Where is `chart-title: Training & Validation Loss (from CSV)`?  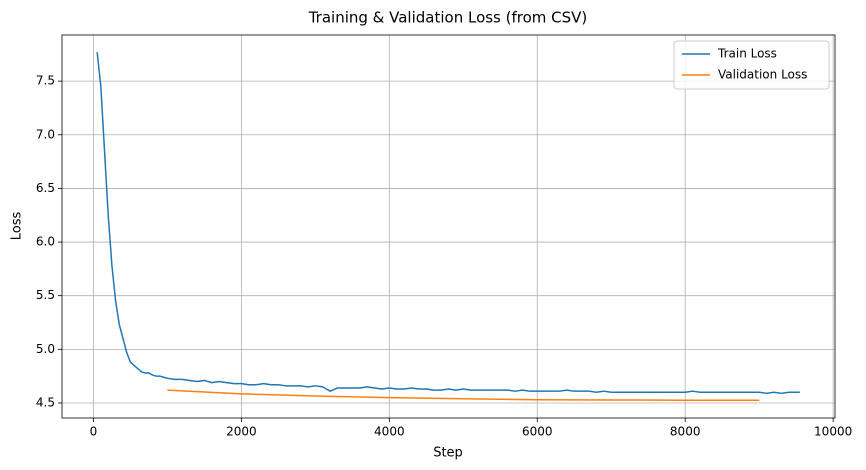 chart-title: Training & Validation Loss (from CSV) is located at coordinates (448, 18).